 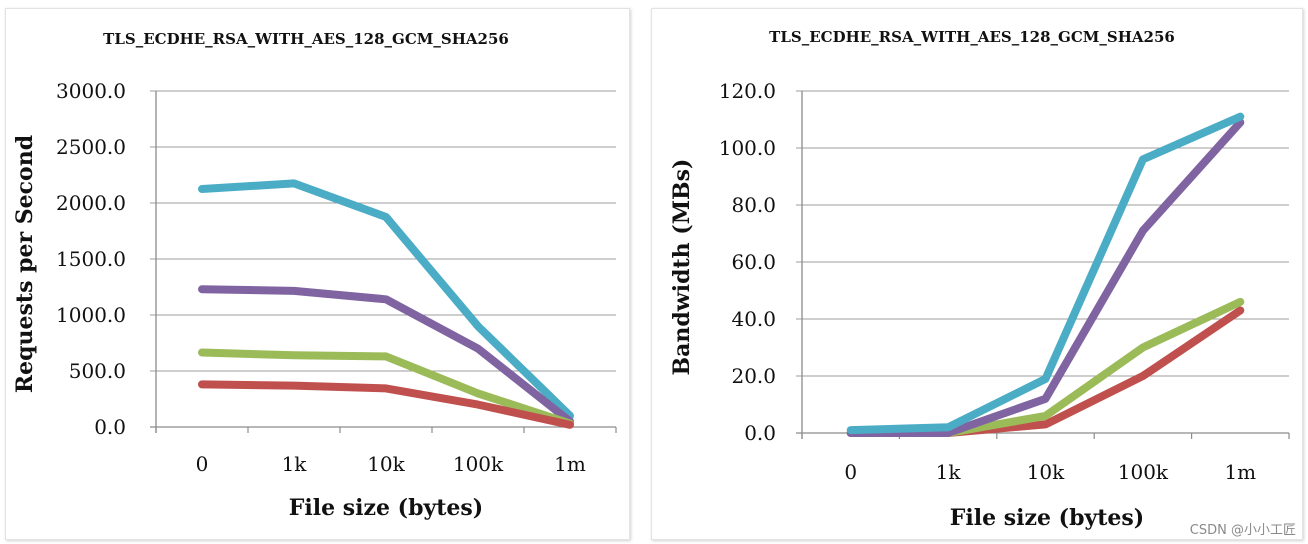 I want to click on requests-y-tick-label: 1000.0, so click(x=91, y=315).